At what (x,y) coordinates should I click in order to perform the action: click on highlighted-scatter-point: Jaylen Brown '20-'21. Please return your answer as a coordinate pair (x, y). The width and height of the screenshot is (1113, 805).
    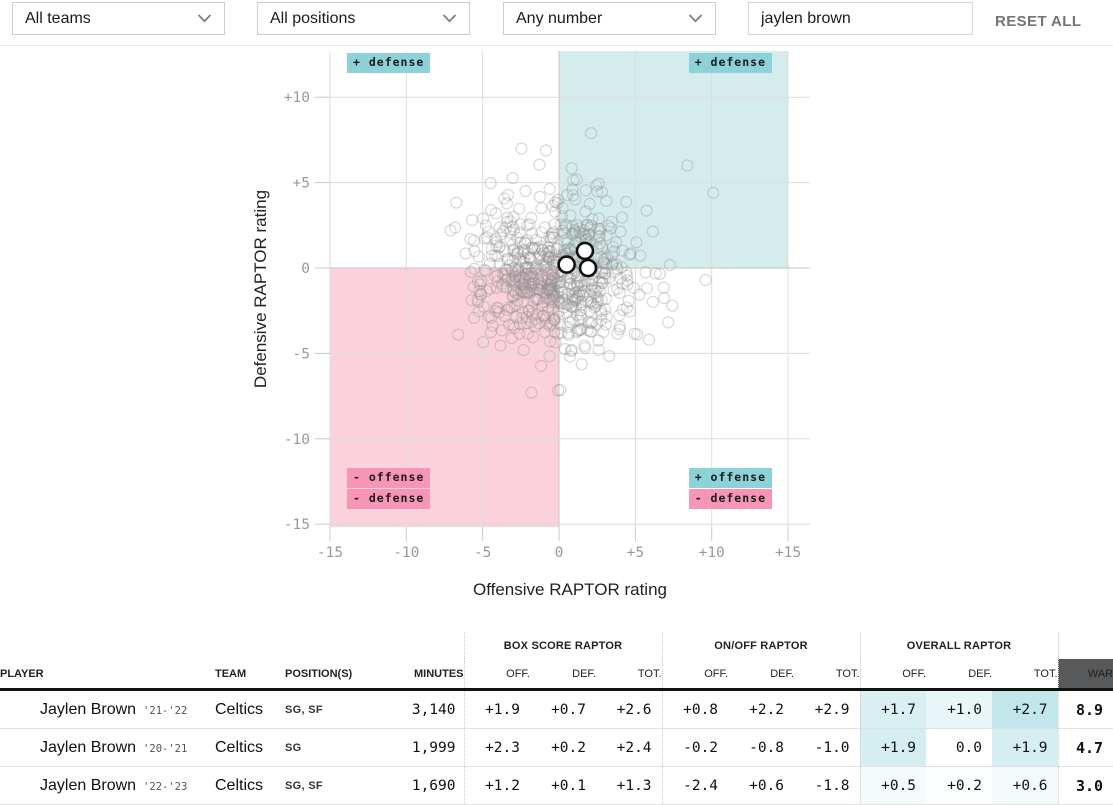
    Looking at the image, I should click on (588, 268).